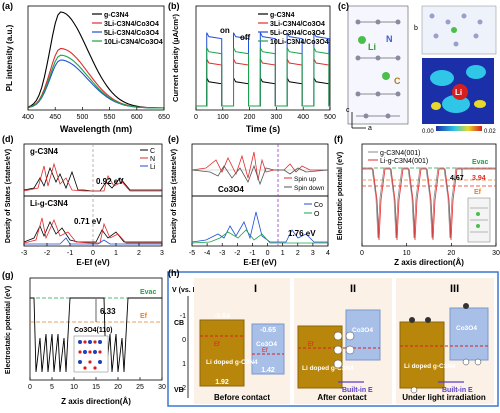 The height and width of the screenshot is (413, 500). What do you see at coordinates (93, 330) in the screenshot?
I see `g-struct: Co3O4(110)` at bounding box center [93, 330].